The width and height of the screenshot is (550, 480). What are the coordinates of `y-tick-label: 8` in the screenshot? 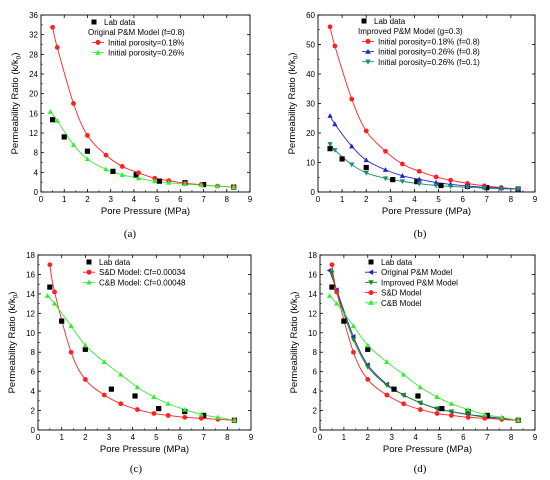 It's located at (33, 352).